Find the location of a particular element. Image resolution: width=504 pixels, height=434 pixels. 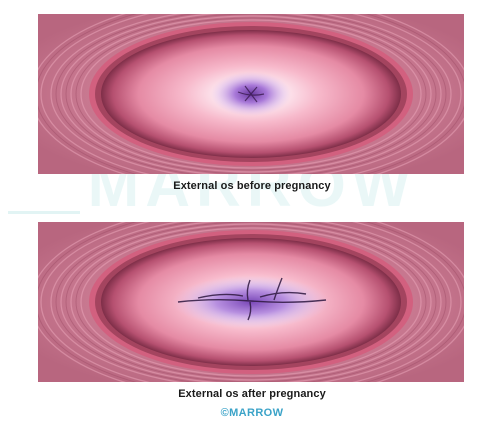

caption-after-pregnancy: External os after pregnancy is located at coordinates (252, 394).